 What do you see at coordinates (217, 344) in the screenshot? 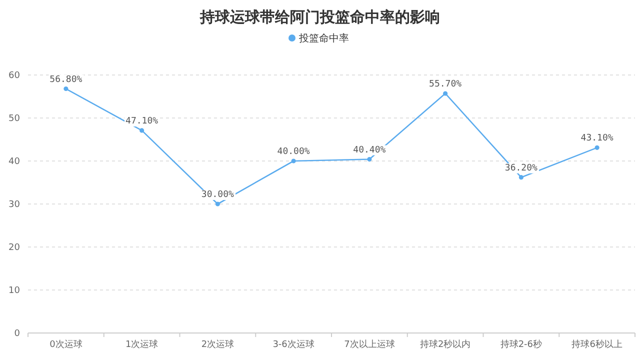
I see `x-tick-label: 2次运球` at bounding box center [217, 344].